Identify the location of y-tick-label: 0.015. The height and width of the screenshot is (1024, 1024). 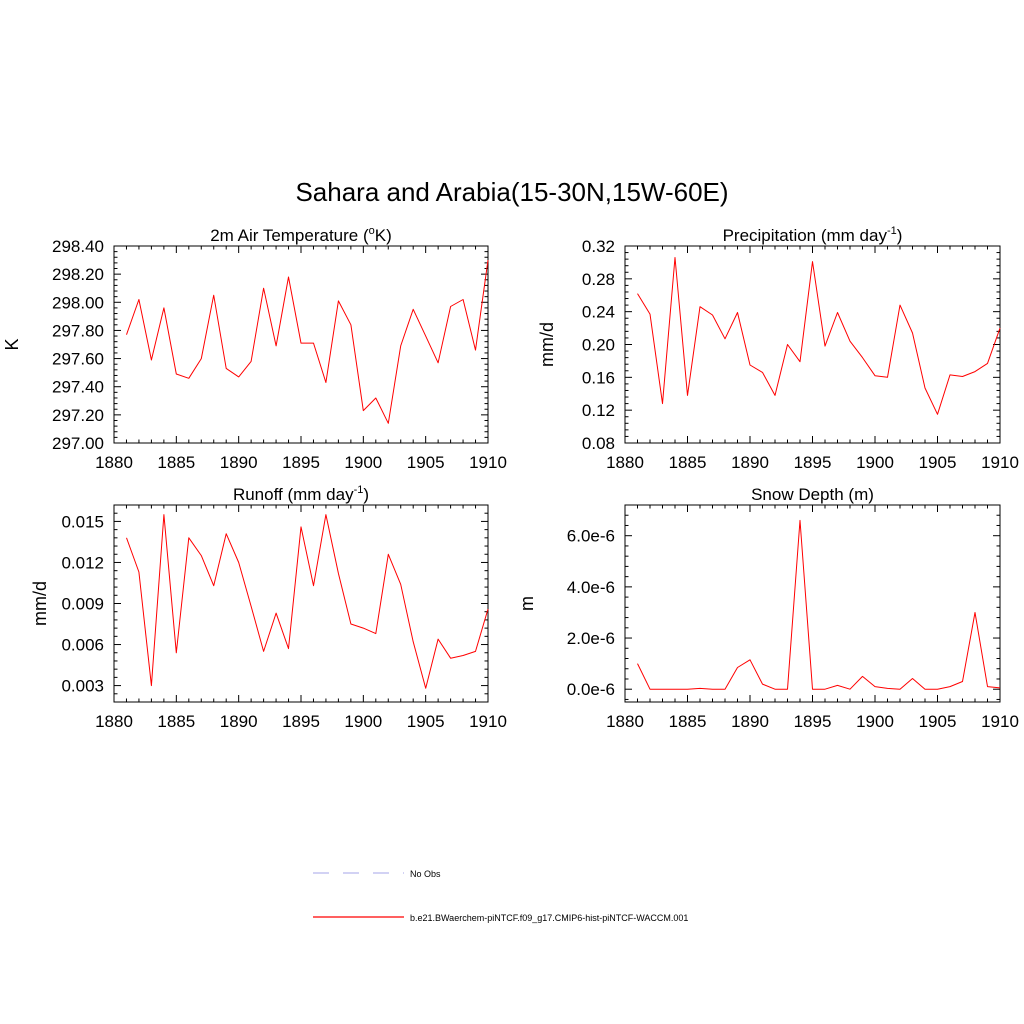
(82, 521).